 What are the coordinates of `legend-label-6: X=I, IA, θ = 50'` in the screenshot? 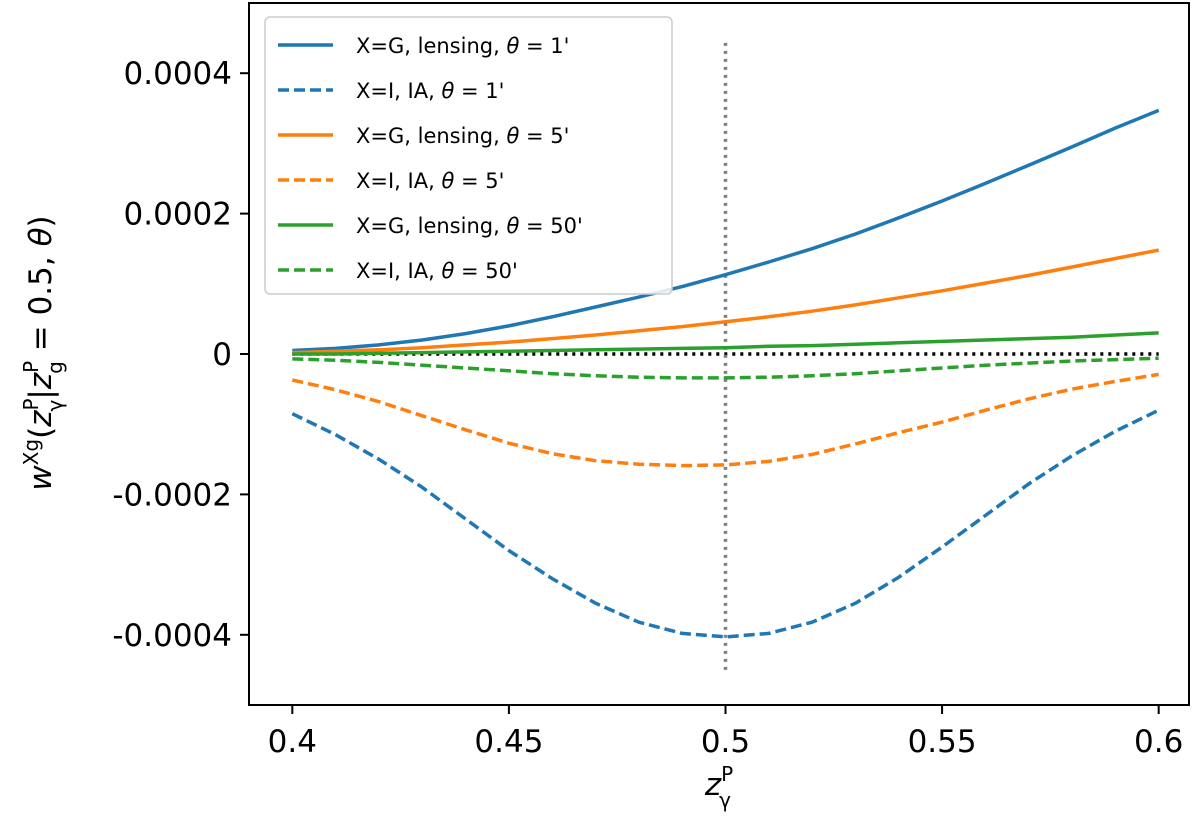 It's located at (437, 271).